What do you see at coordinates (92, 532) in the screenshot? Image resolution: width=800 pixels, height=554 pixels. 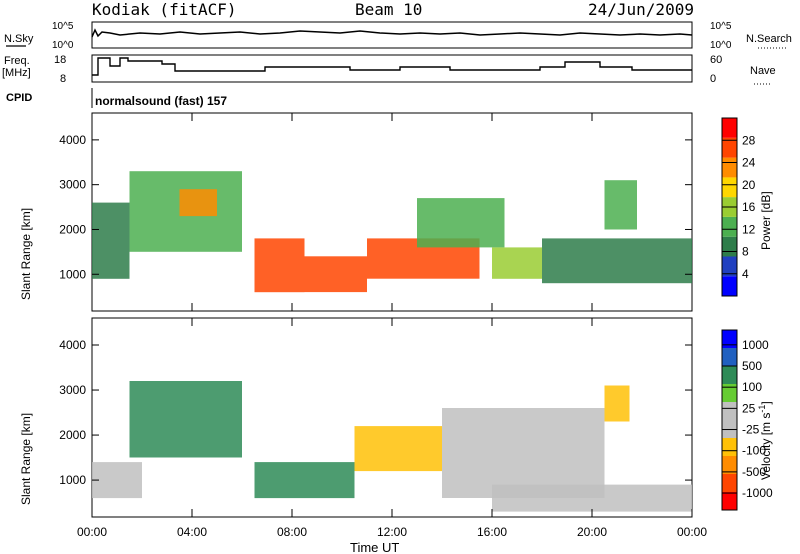 I see `xtick-label-0: 00:00` at bounding box center [92, 532].